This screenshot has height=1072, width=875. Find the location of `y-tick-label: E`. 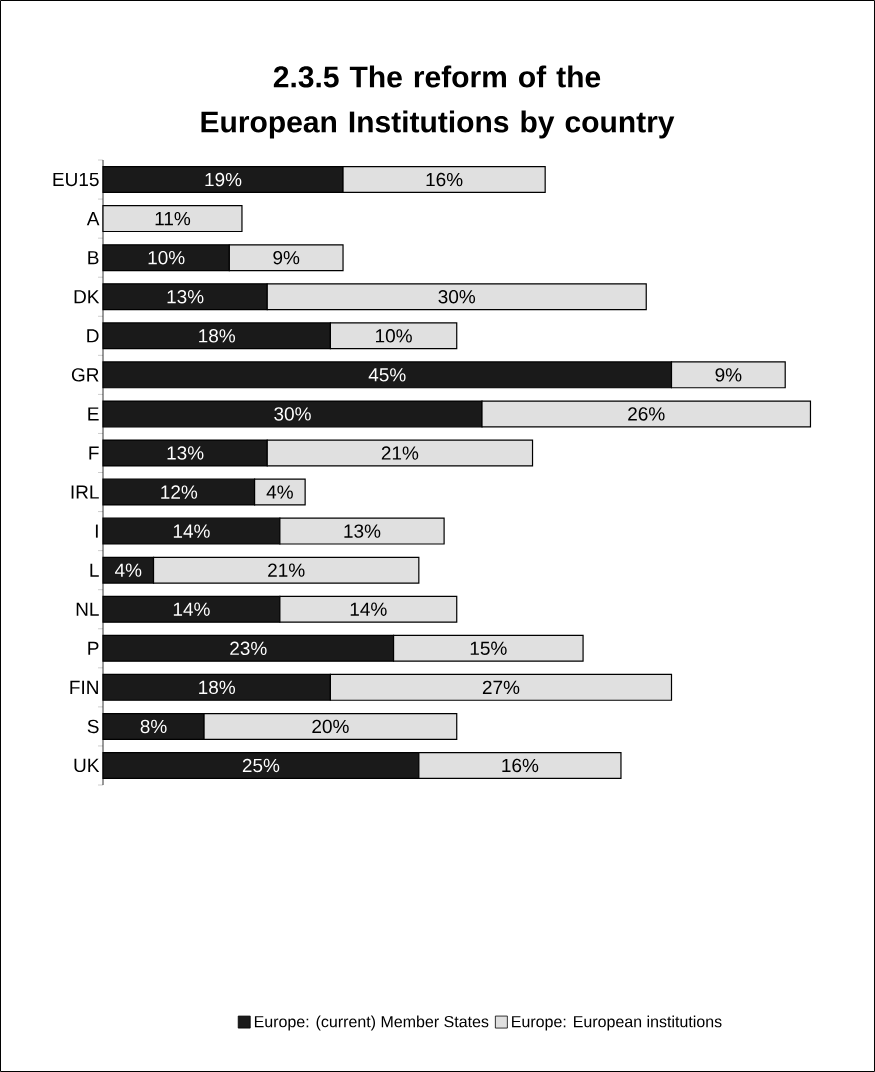

y-tick-label: E is located at coordinates (93, 414).